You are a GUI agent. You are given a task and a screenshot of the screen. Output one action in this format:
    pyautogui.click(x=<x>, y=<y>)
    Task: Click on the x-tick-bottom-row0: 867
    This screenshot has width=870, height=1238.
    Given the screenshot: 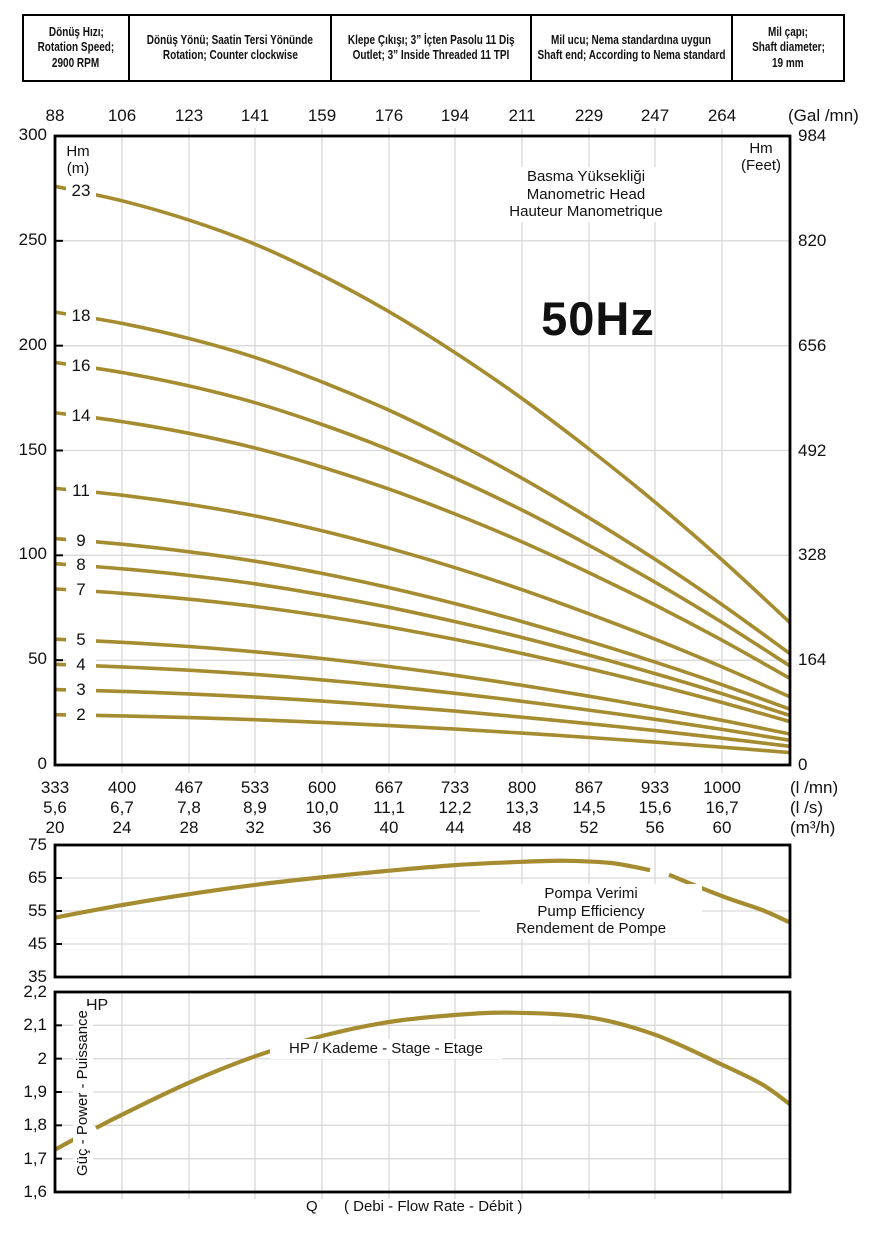 What is the action you would take?
    pyautogui.click(x=589, y=787)
    